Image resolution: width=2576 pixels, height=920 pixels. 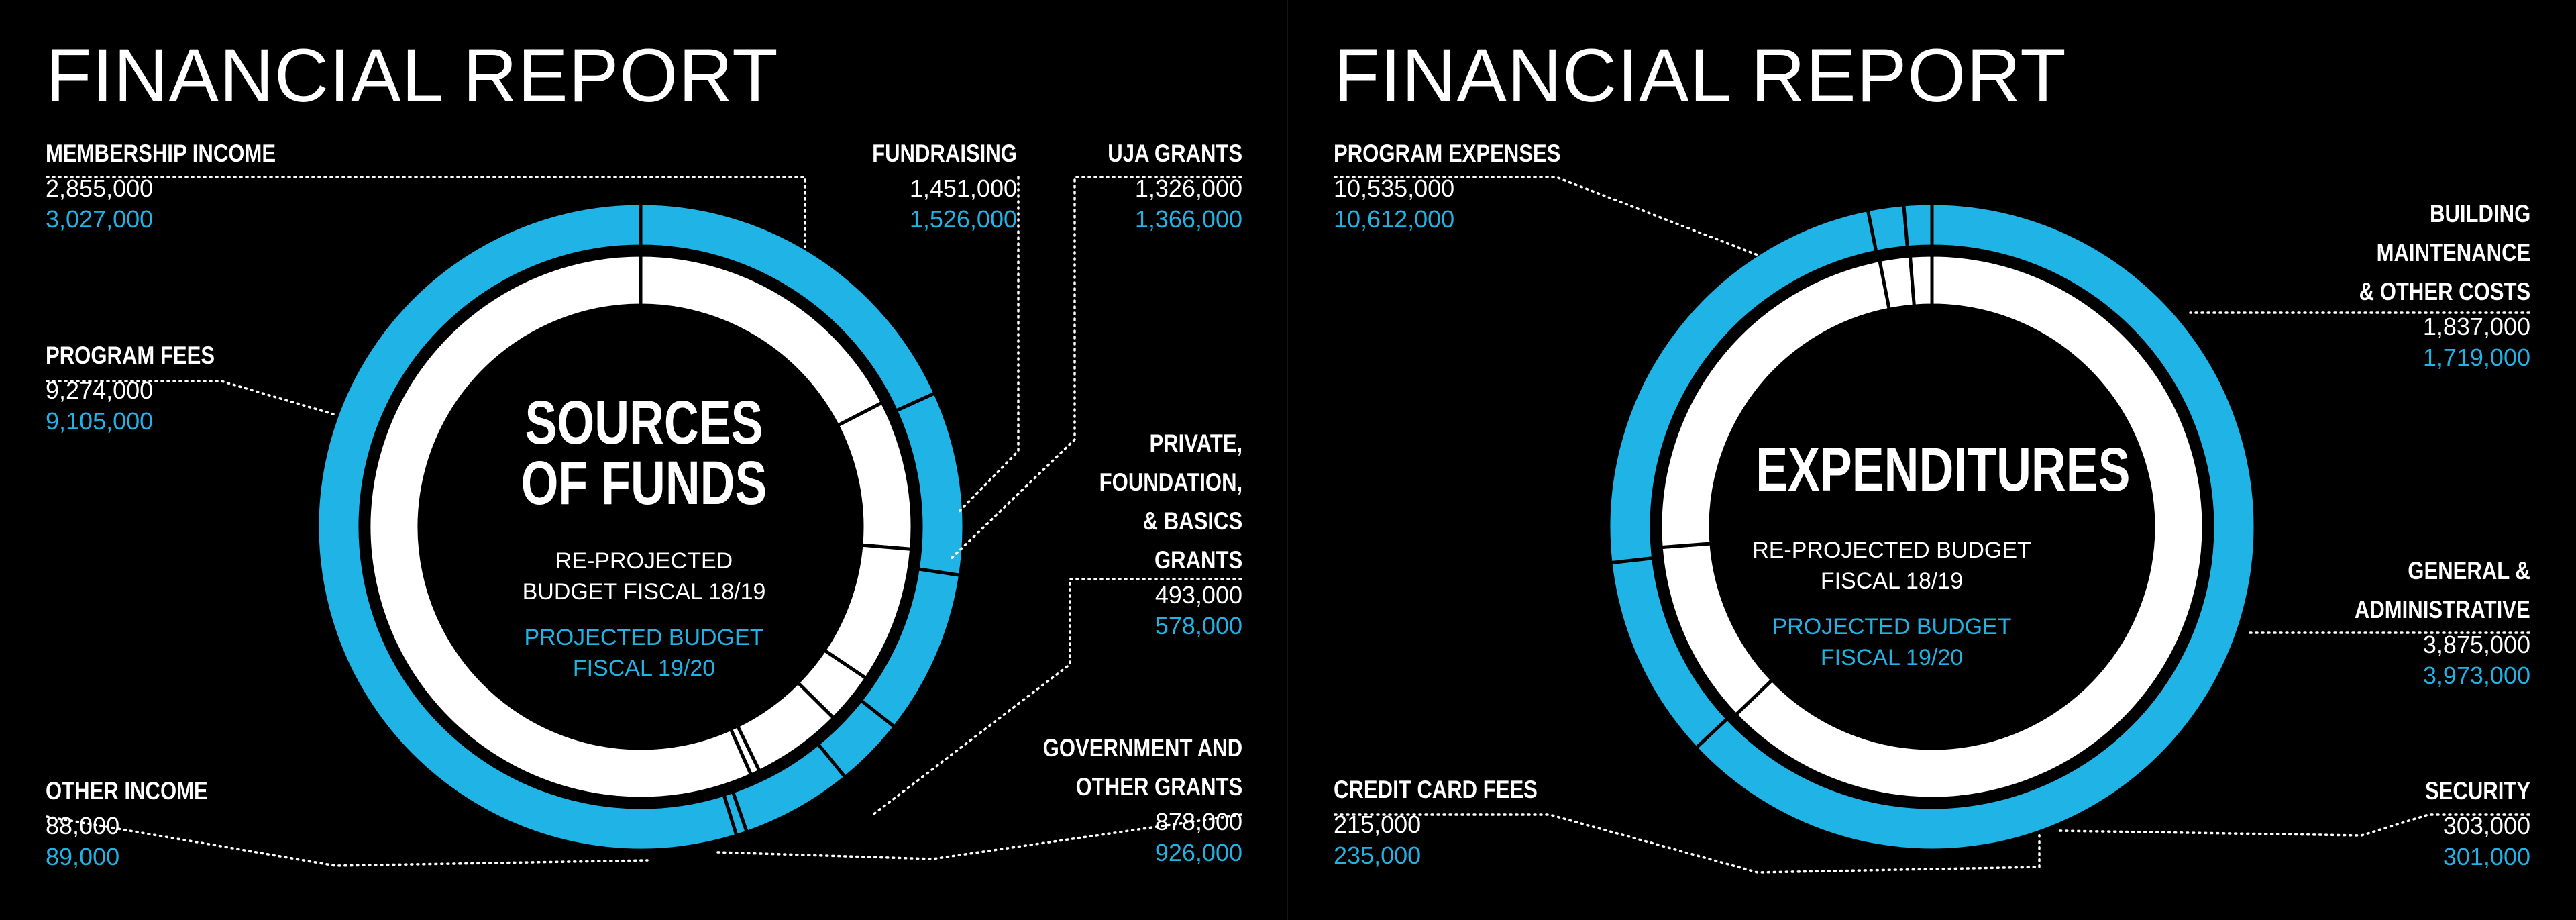 What do you see at coordinates (1198, 821) in the screenshot?
I see `value-1819: 878,000` at bounding box center [1198, 821].